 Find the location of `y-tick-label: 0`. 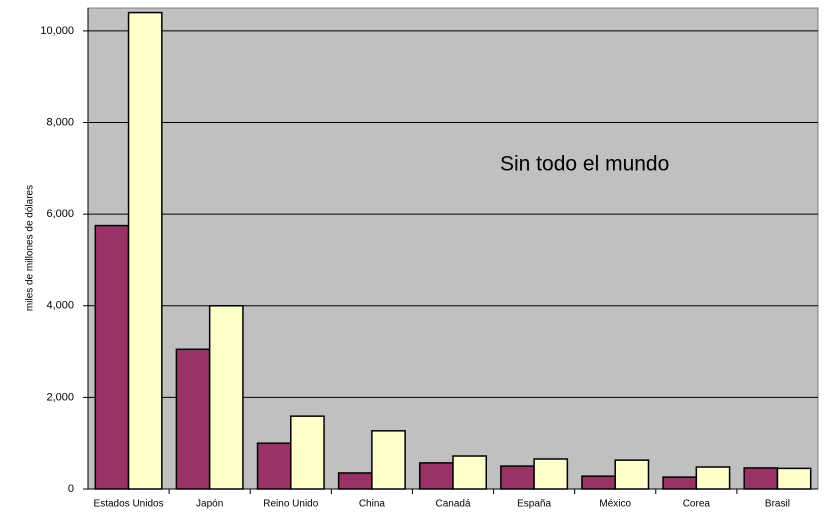

y-tick-label: 0 is located at coordinates (71, 489).